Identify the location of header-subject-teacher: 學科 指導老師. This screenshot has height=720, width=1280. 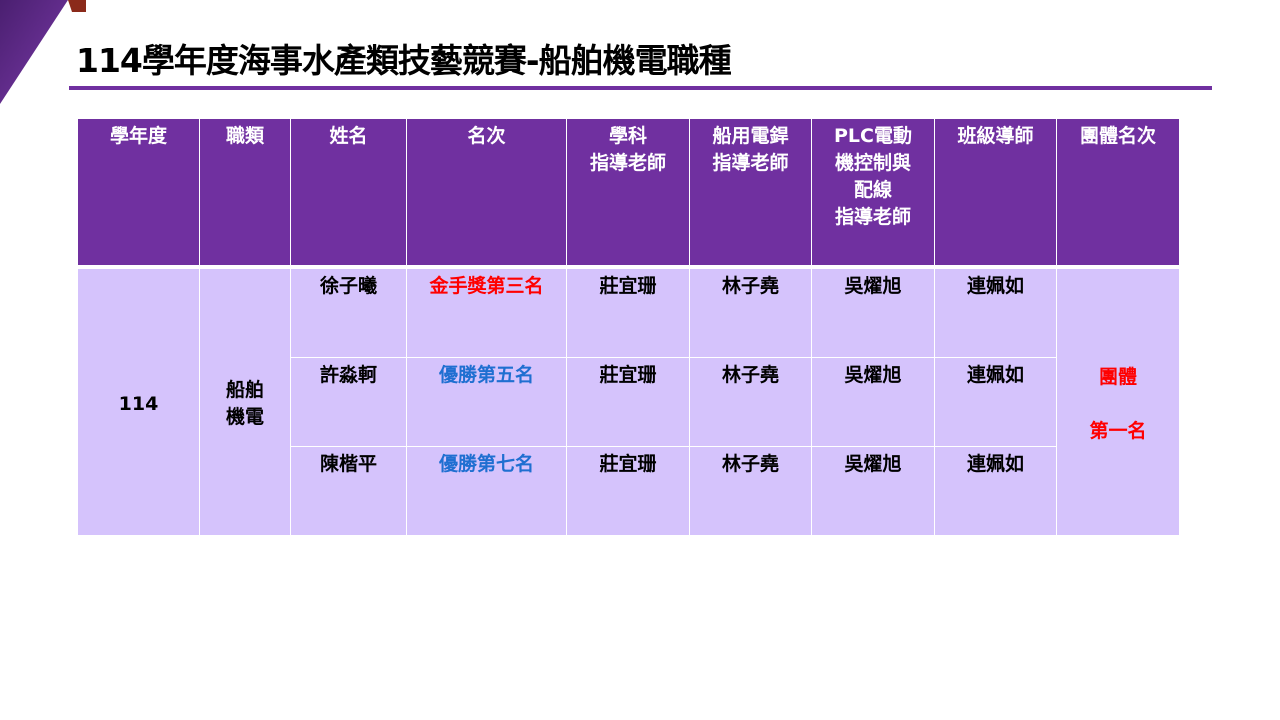
(628, 193).